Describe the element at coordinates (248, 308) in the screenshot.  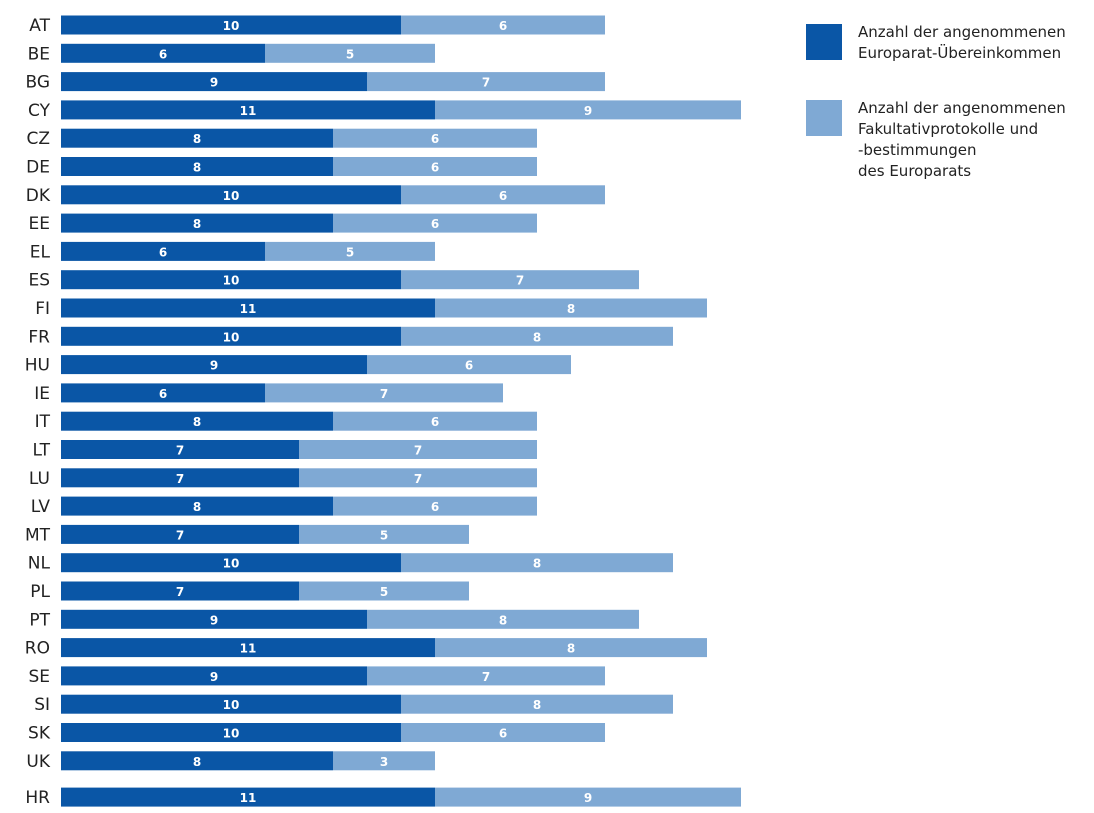
I see `bar-conventions-fi` at that location.